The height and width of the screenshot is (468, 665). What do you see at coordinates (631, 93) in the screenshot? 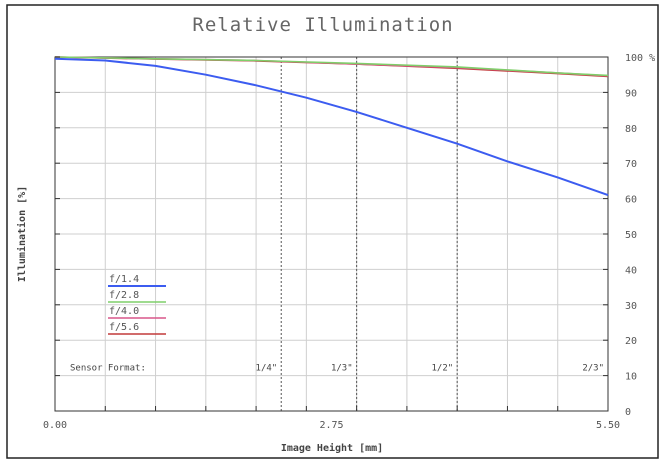
I see `y-tick-label: 90` at bounding box center [631, 93].